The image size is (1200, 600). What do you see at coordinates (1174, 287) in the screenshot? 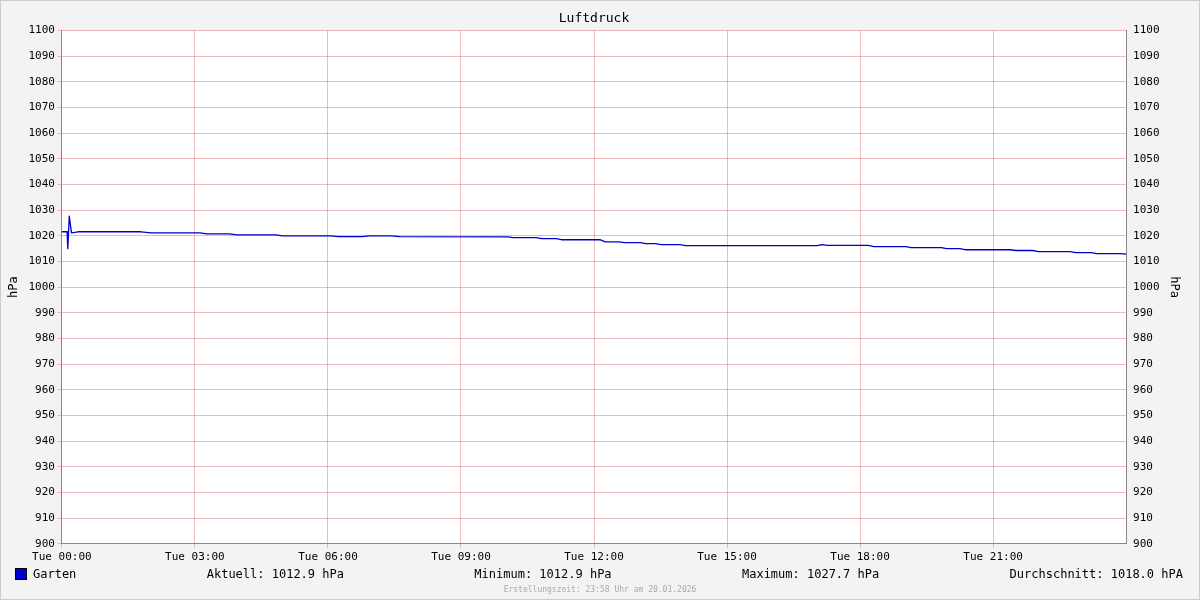
I see `y2-axis-title: hPa` at bounding box center [1174, 287].